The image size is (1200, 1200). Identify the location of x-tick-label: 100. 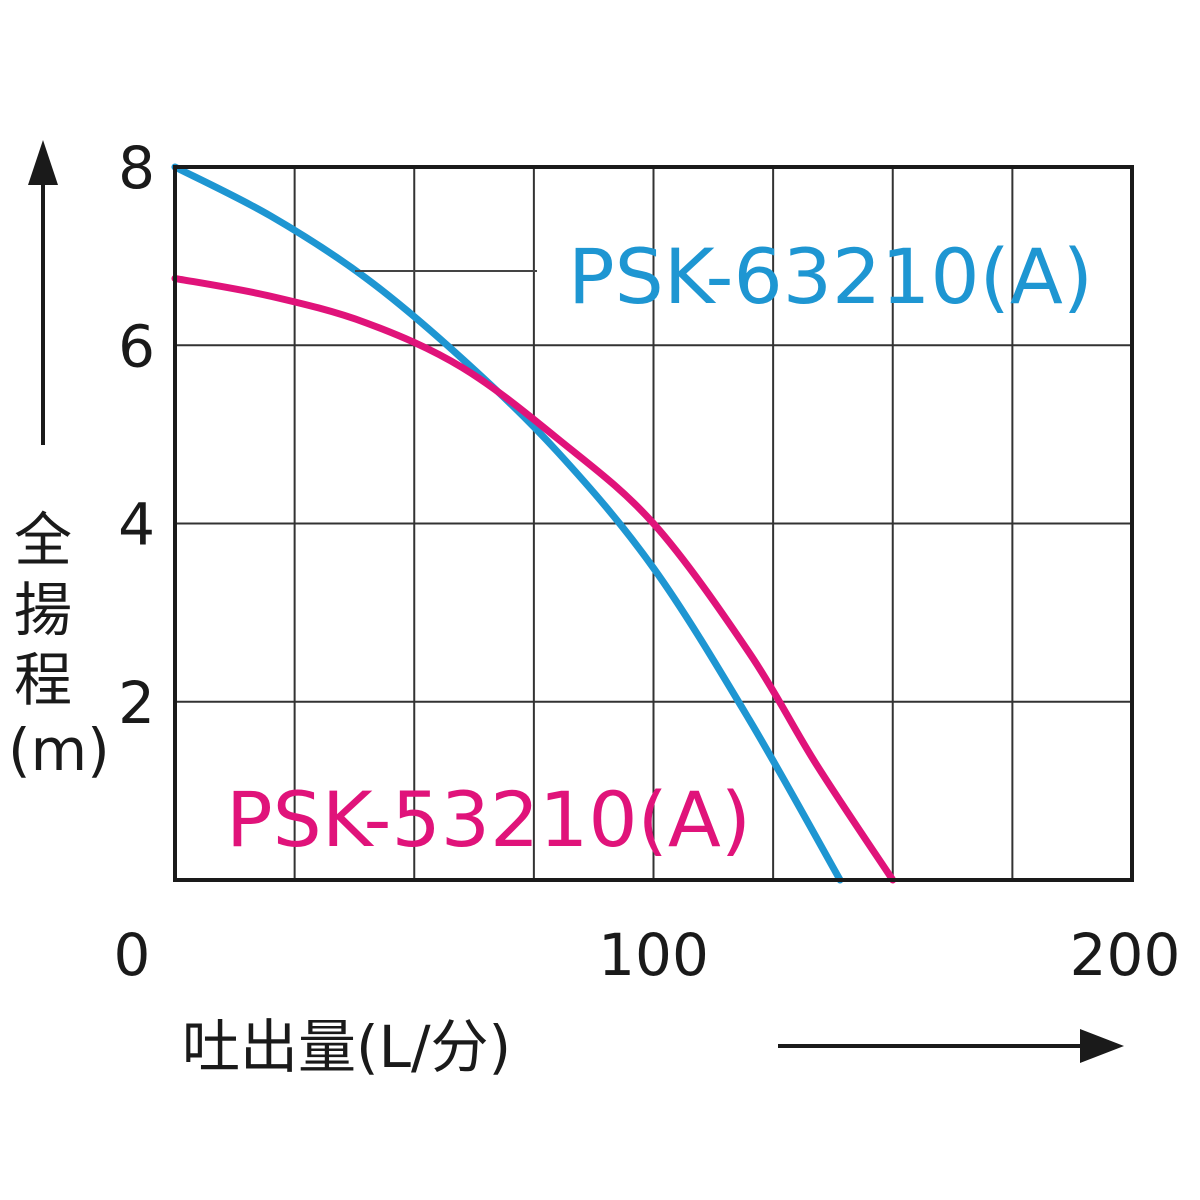
(653, 955).